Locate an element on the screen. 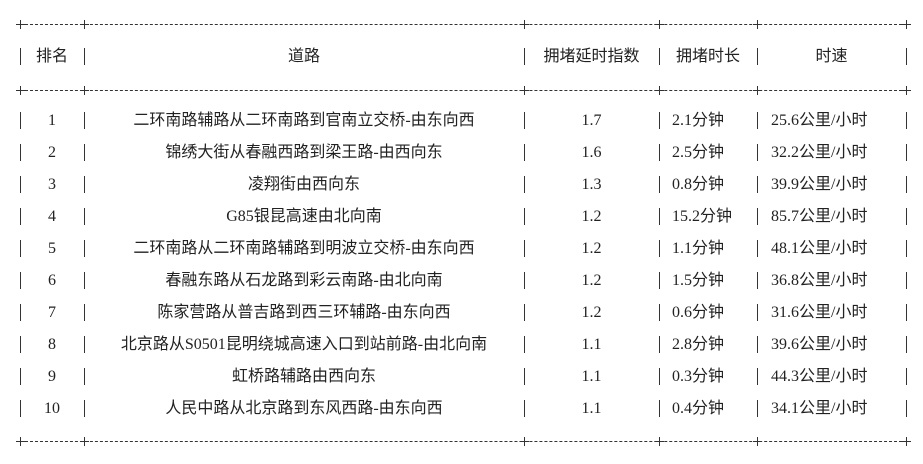 This screenshot has width=923, height=464. table-cell: 36.8公里/小时 is located at coordinates (819, 280).